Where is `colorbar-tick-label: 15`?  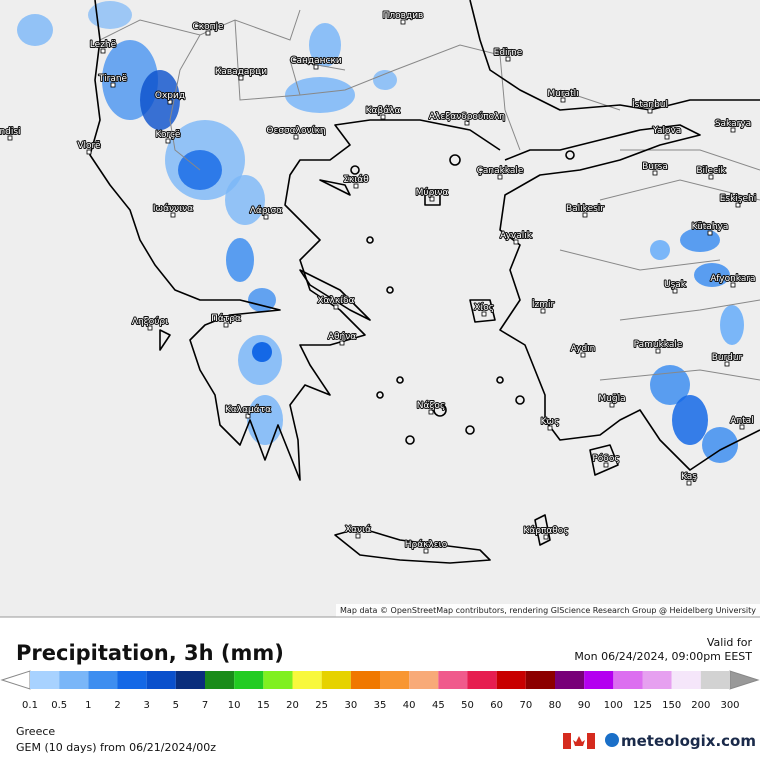
colorbar-tick-label: 15 is located at coordinates (263, 705).